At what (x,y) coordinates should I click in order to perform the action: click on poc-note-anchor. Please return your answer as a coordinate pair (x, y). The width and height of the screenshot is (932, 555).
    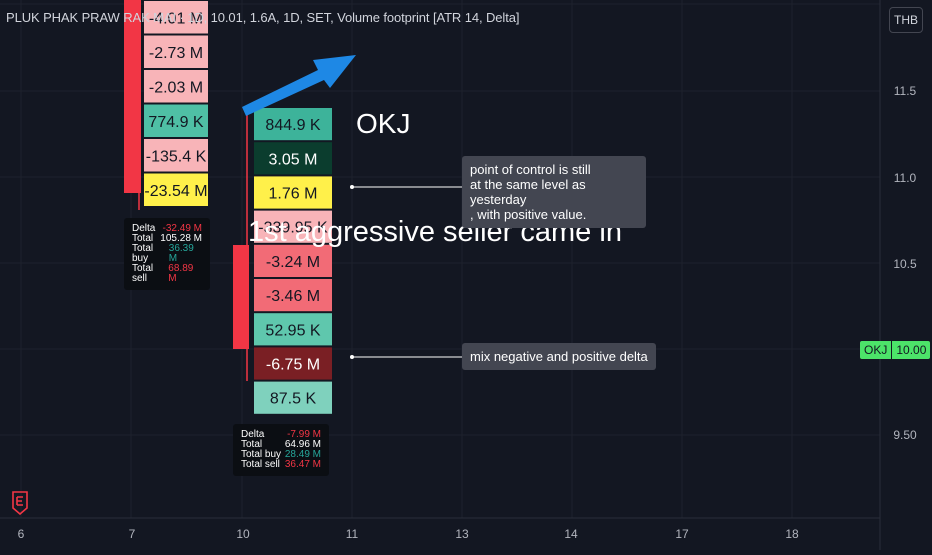
    Looking at the image, I should click on (352, 187).